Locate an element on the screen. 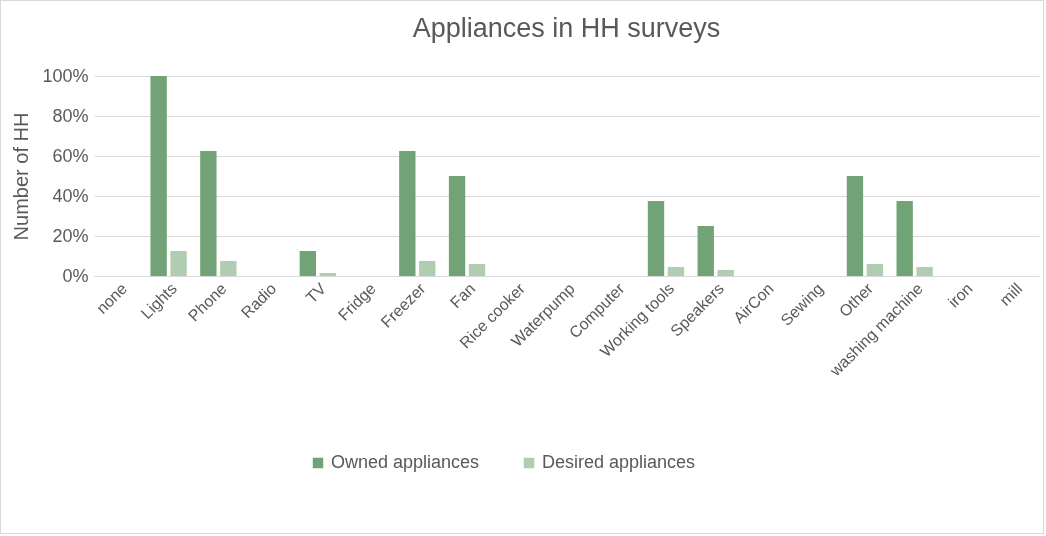 Image resolution: width=1046 pixels, height=536 pixels. y-axis-title: Number of HH is located at coordinates (21, 176).